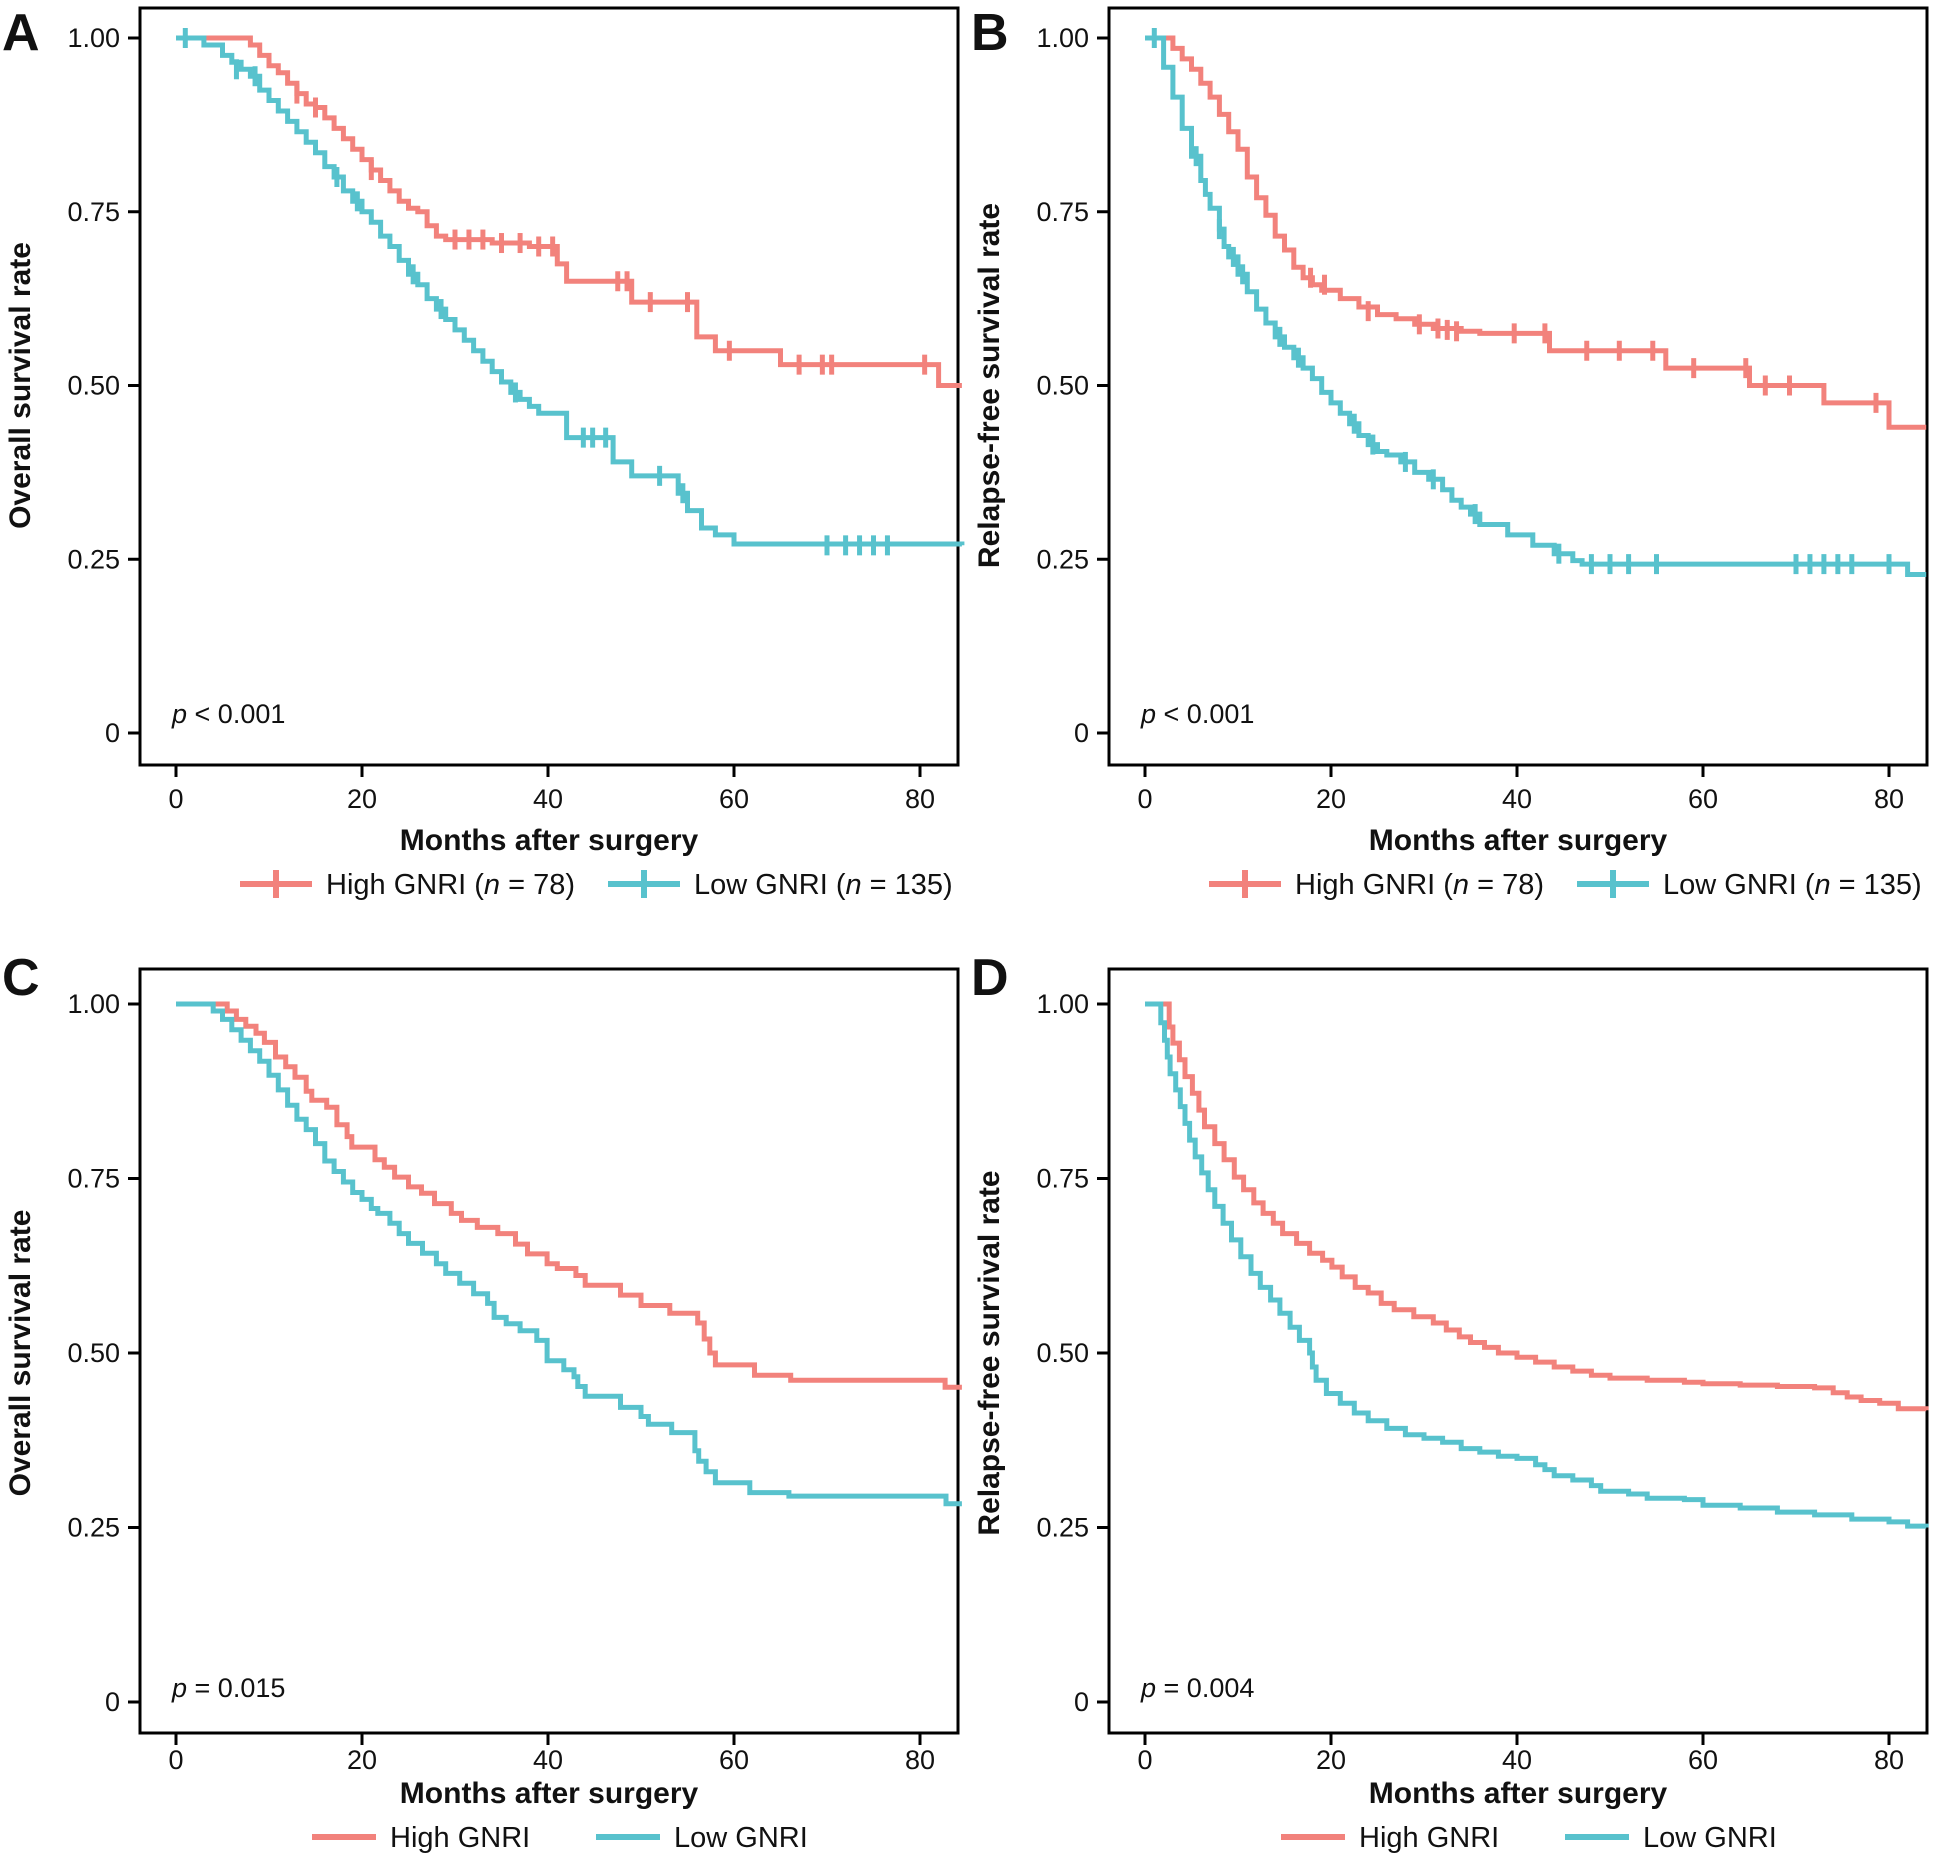  Describe the element at coordinates (990, 33) in the screenshot. I see `panel-label: B` at that location.